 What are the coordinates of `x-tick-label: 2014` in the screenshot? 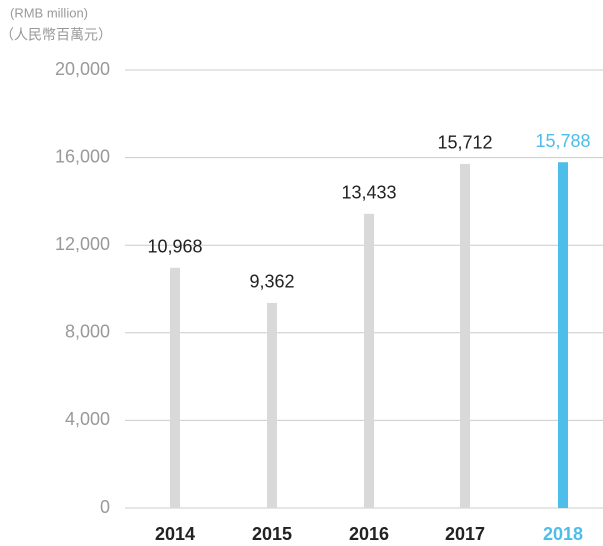 It's located at (175, 534).